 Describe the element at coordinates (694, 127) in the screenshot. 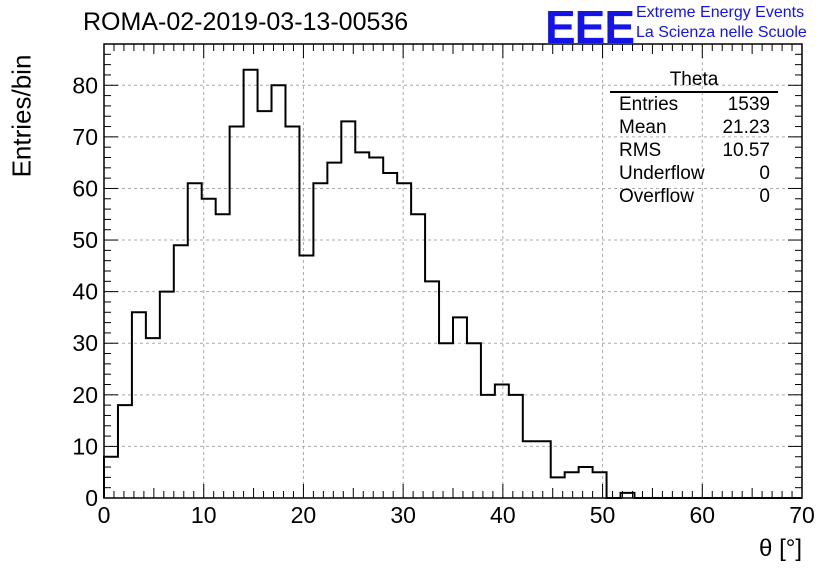

I see `stats-row-mean: Mean 21.23` at that location.